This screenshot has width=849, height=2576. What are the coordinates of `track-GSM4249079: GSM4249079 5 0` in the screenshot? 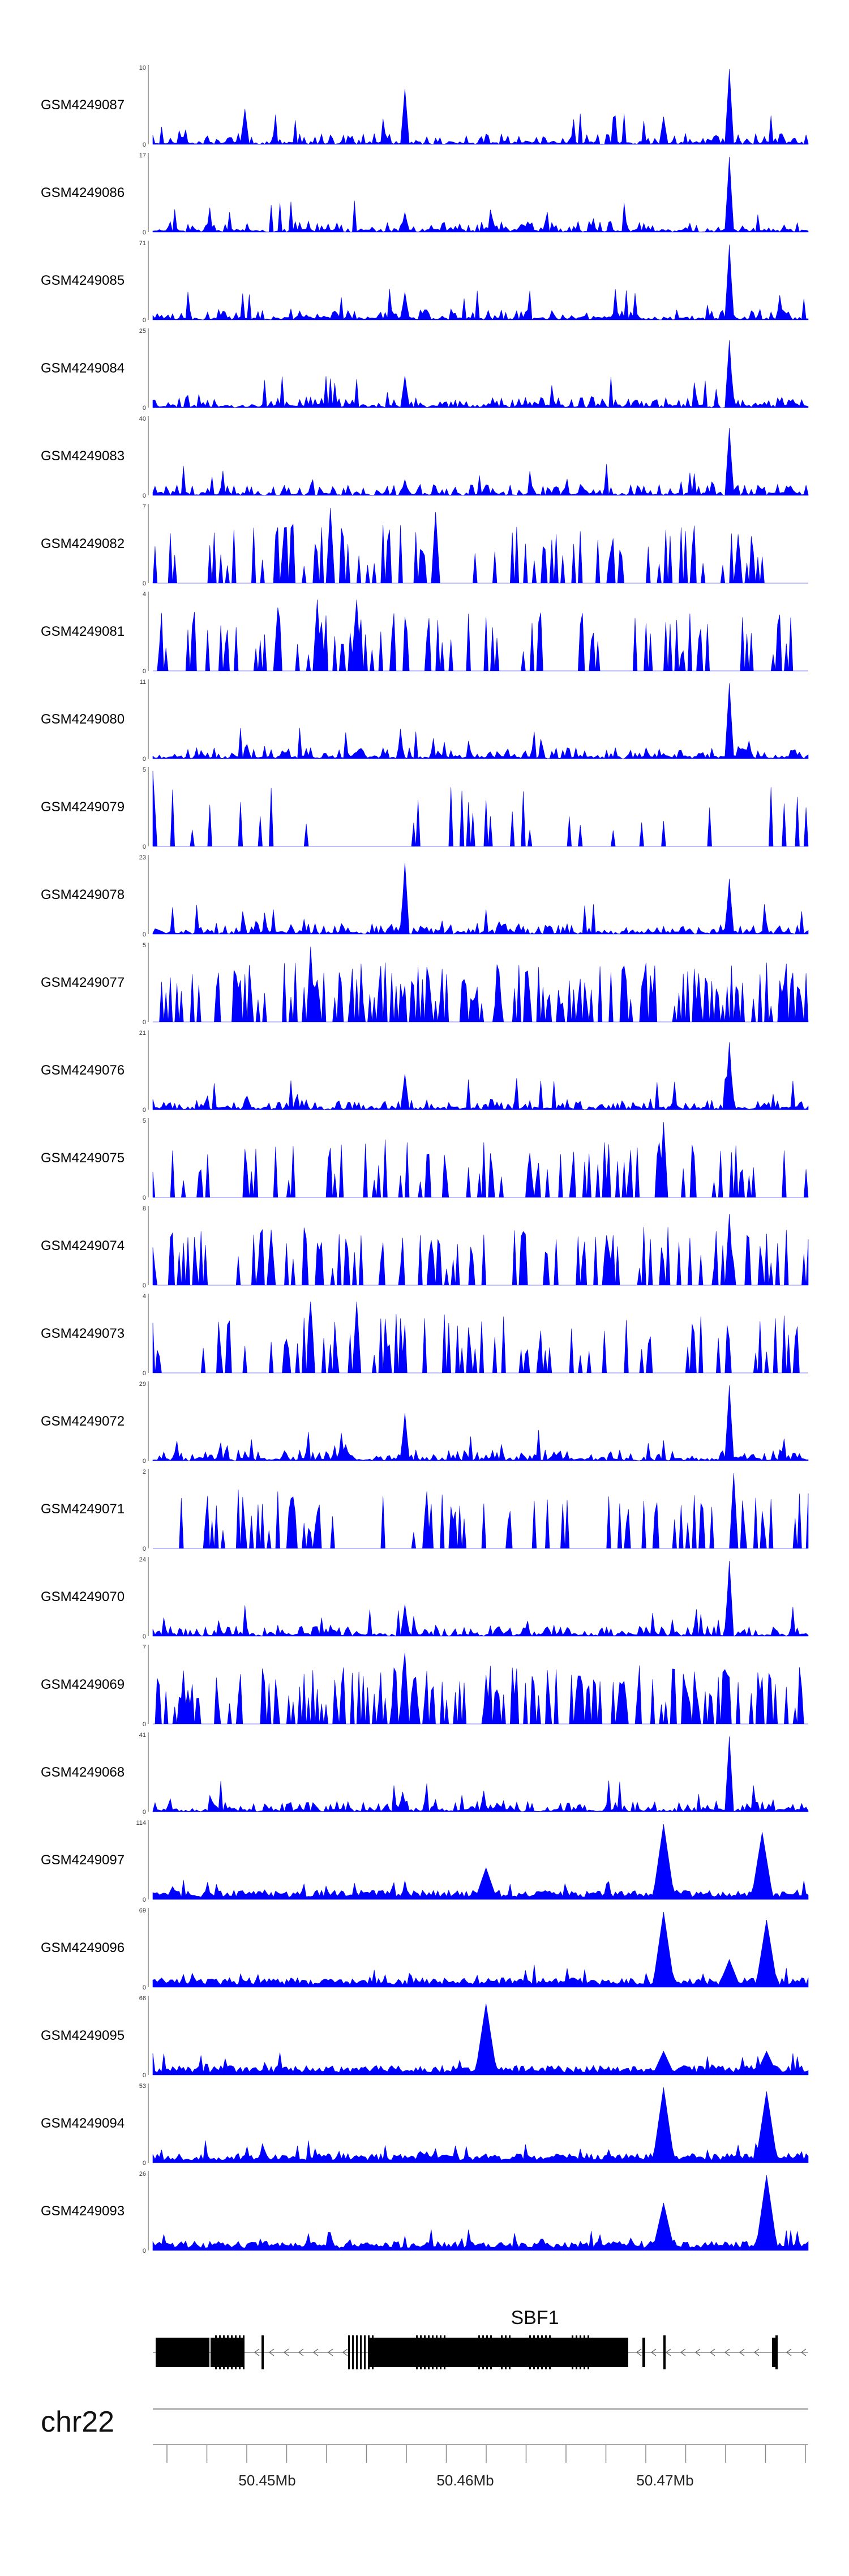 It's located at (425, 808).